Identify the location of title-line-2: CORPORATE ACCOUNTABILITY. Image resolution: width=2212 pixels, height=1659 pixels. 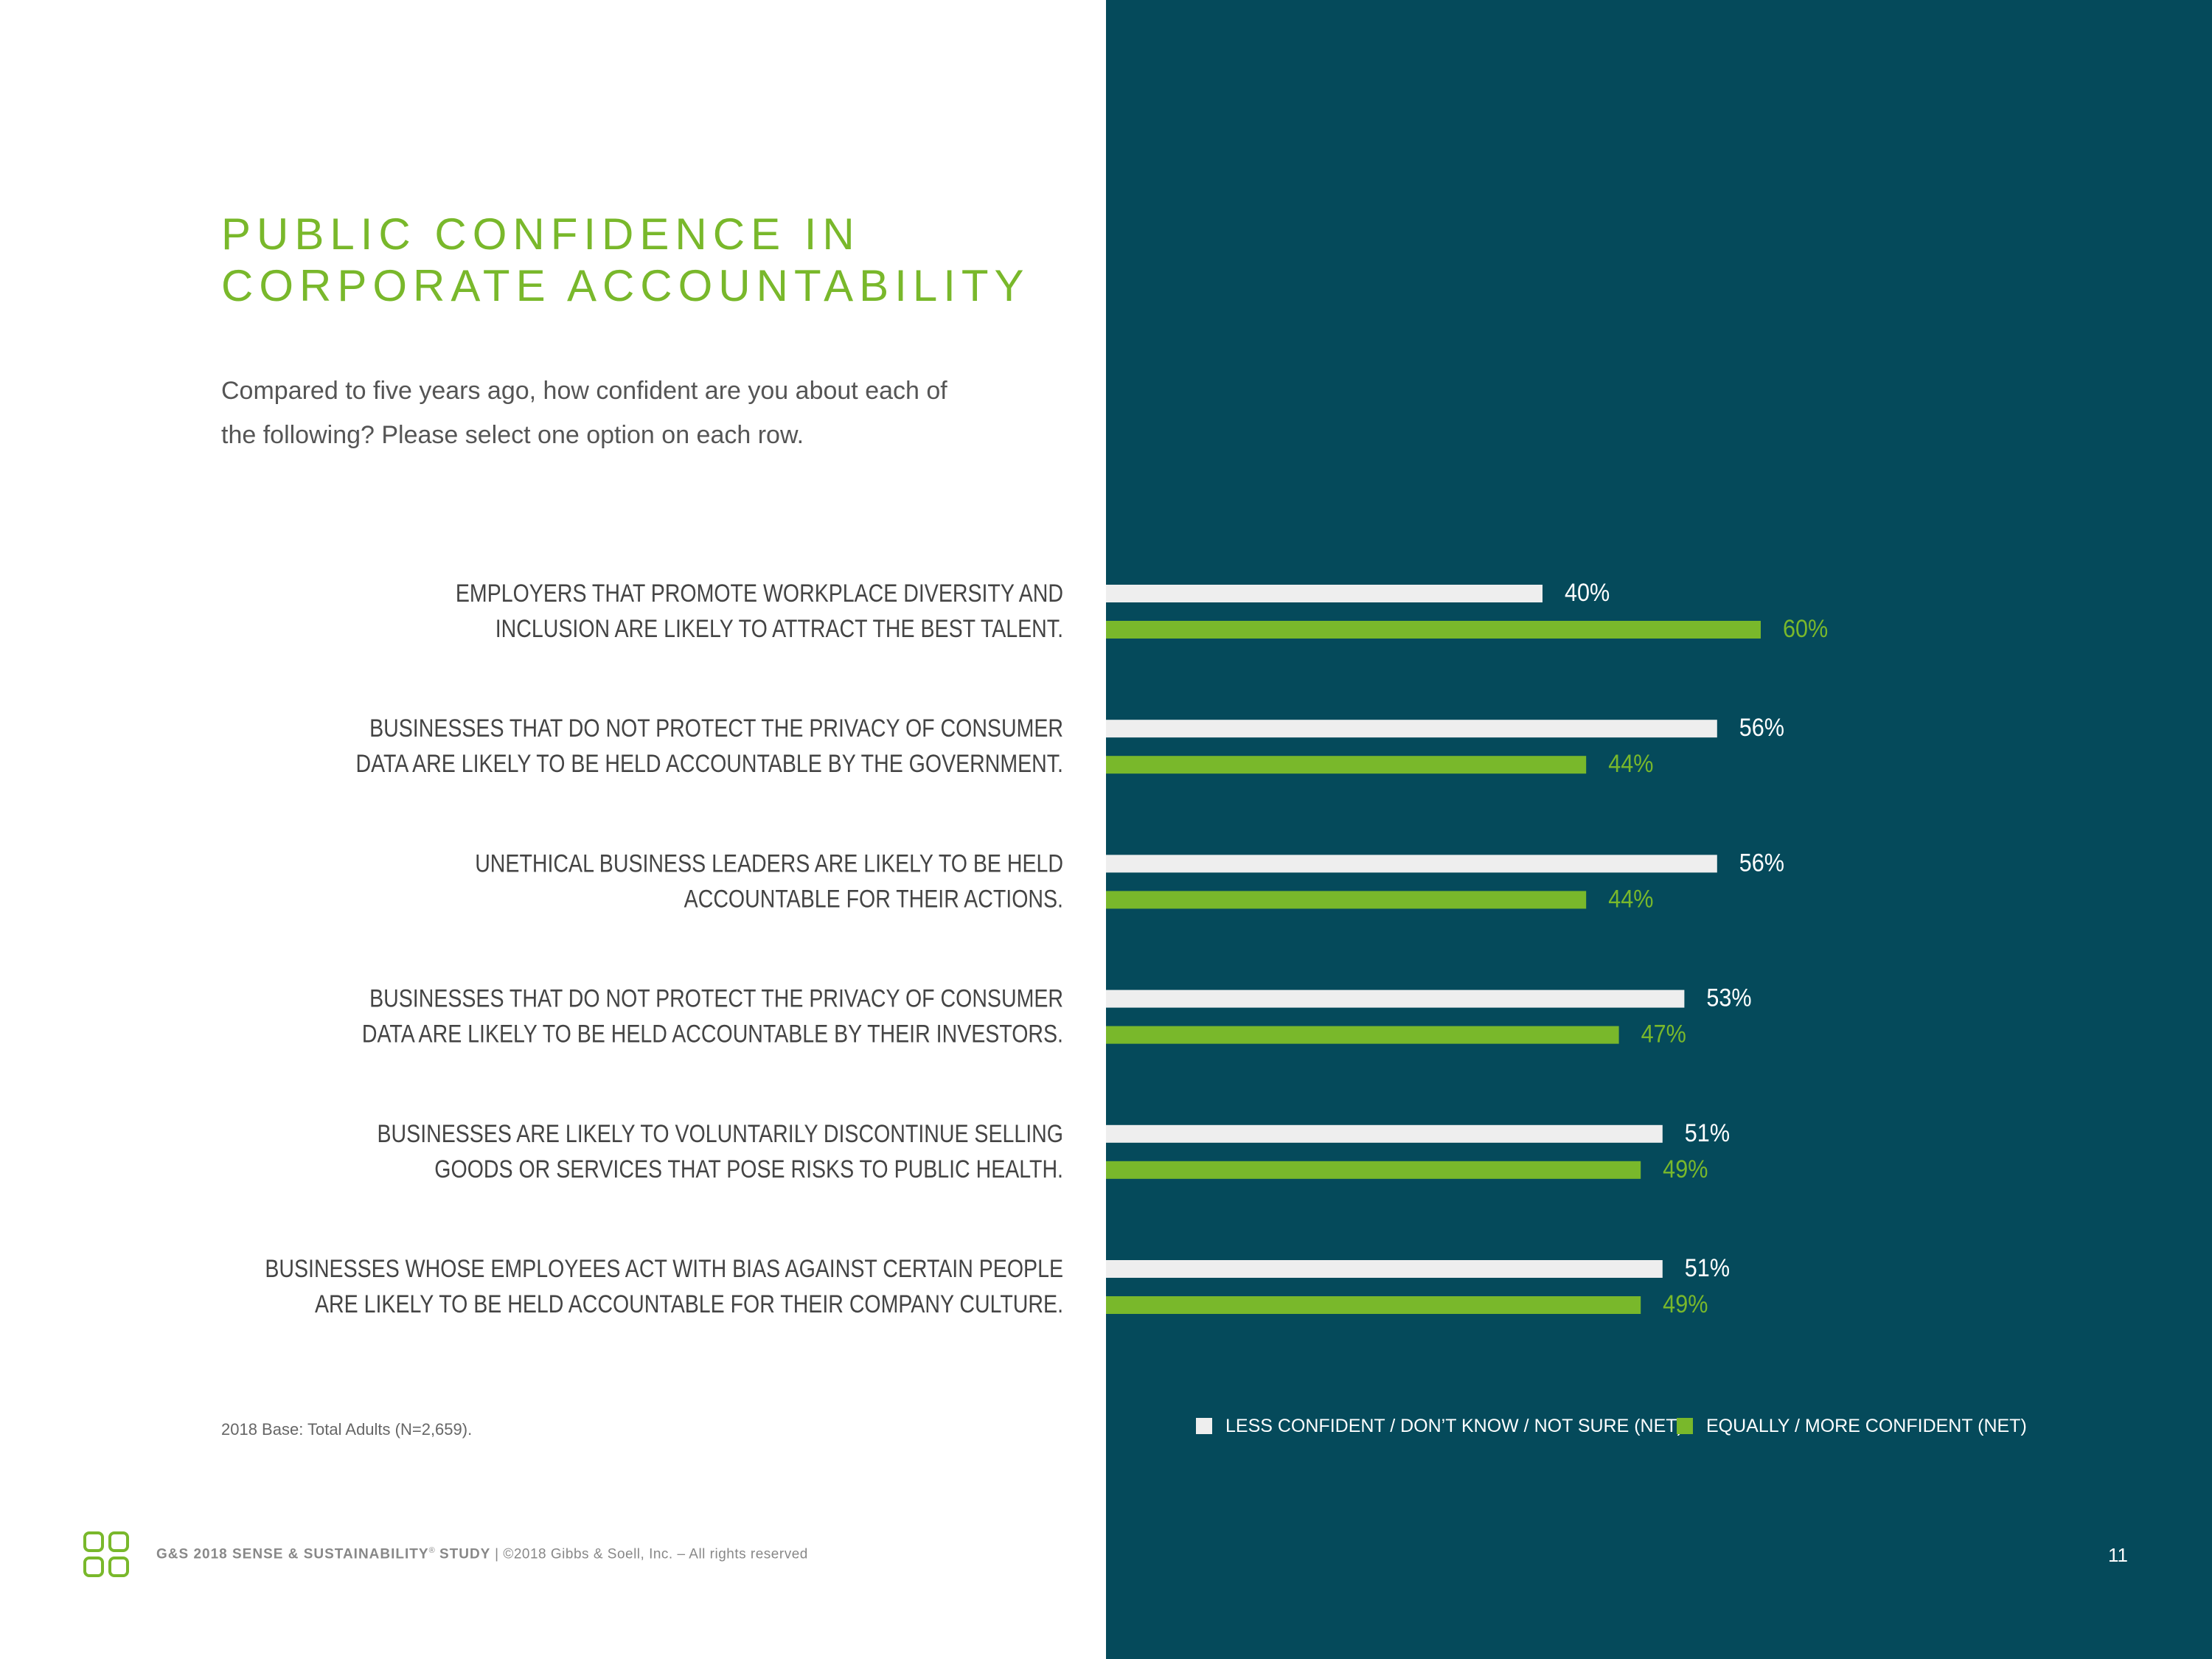
(625, 285).